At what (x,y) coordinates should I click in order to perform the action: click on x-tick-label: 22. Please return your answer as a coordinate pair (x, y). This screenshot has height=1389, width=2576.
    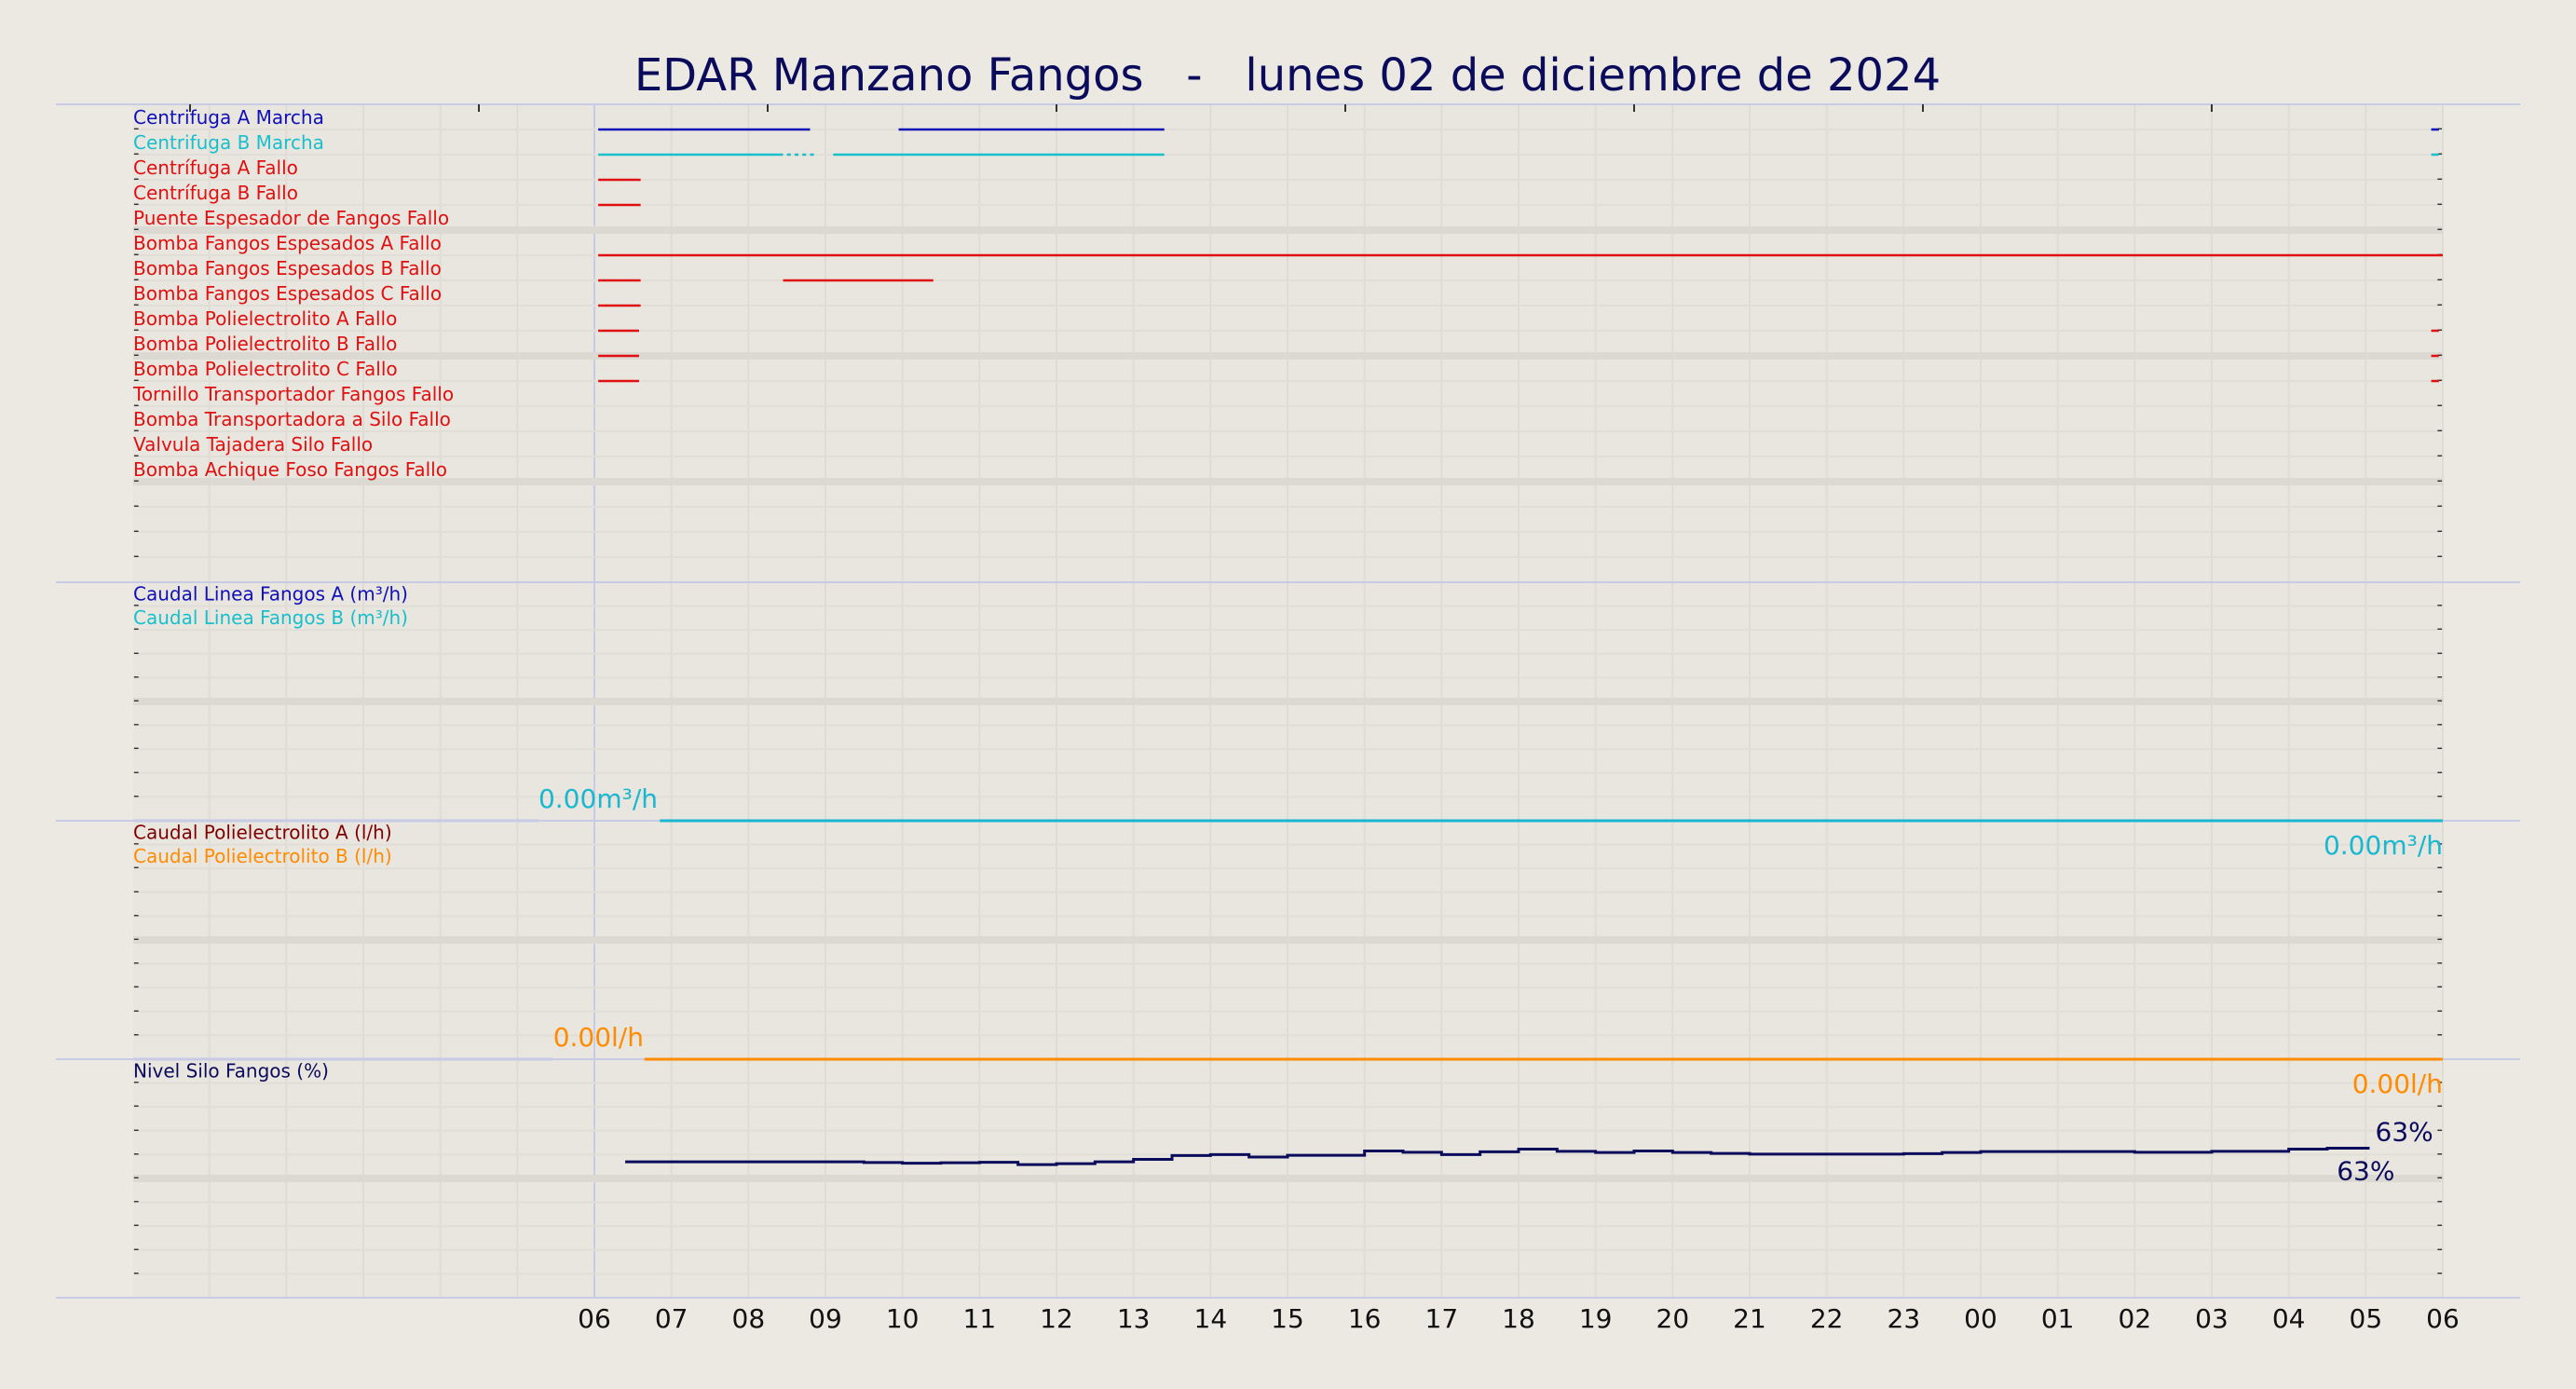
    Looking at the image, I should click on (1827, 1318).